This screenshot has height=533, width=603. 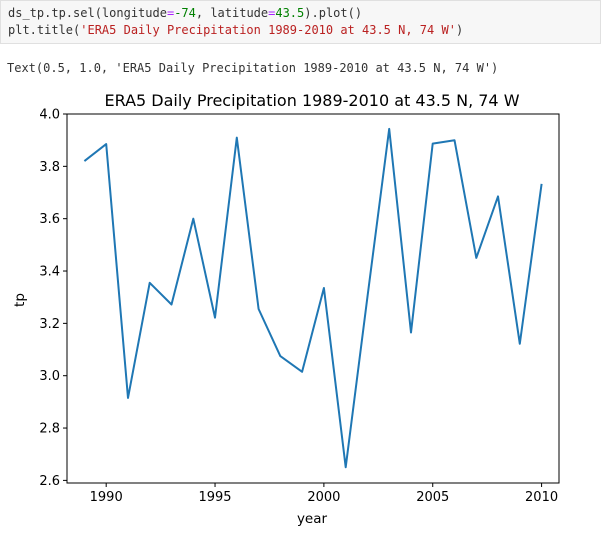 What do you see at coordinates (432, 497) in the screenshot?
I see `x-tick-label: 2005` at bounding box center [432, 497].